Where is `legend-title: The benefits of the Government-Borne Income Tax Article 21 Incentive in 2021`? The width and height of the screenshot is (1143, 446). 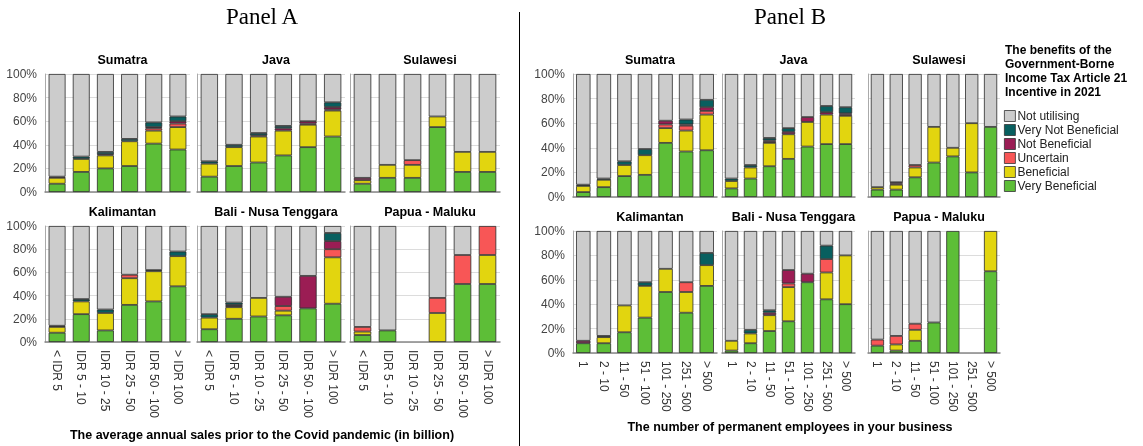 legend-title: The benefits of the Government-Borne Income Tax Article 21 Incentive in 2021 is located at coordinates (1068, 71).